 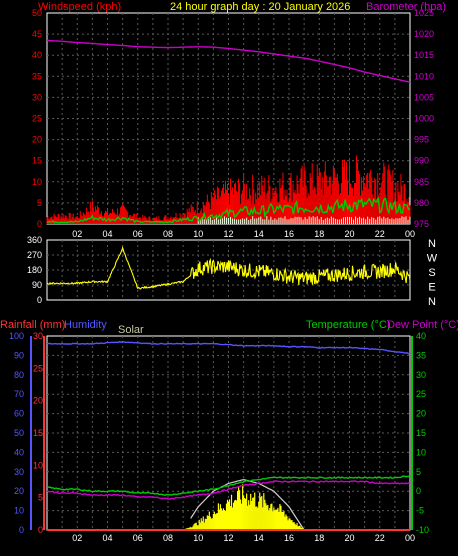 What do you see at coordinates (421, 161) in the screenshot?
I see `y-tick-label-barometer: 990` at bounding box center [421, 161].